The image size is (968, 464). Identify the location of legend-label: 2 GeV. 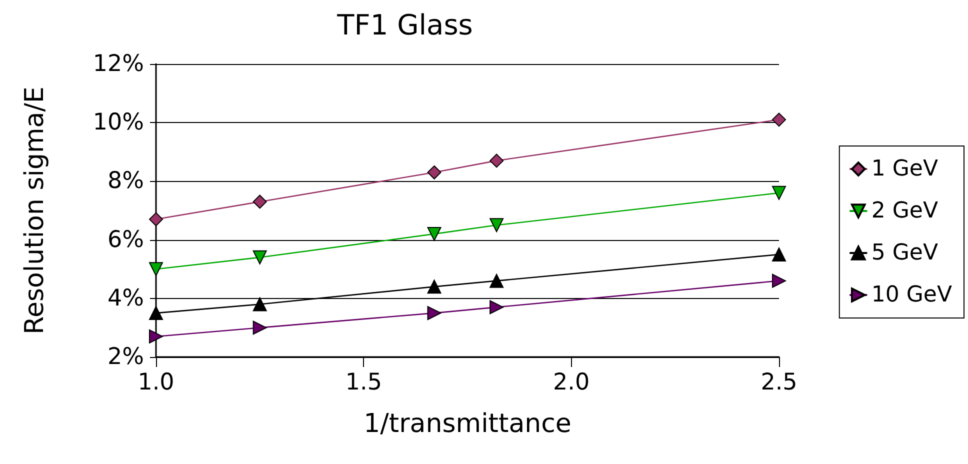
(904, 211).